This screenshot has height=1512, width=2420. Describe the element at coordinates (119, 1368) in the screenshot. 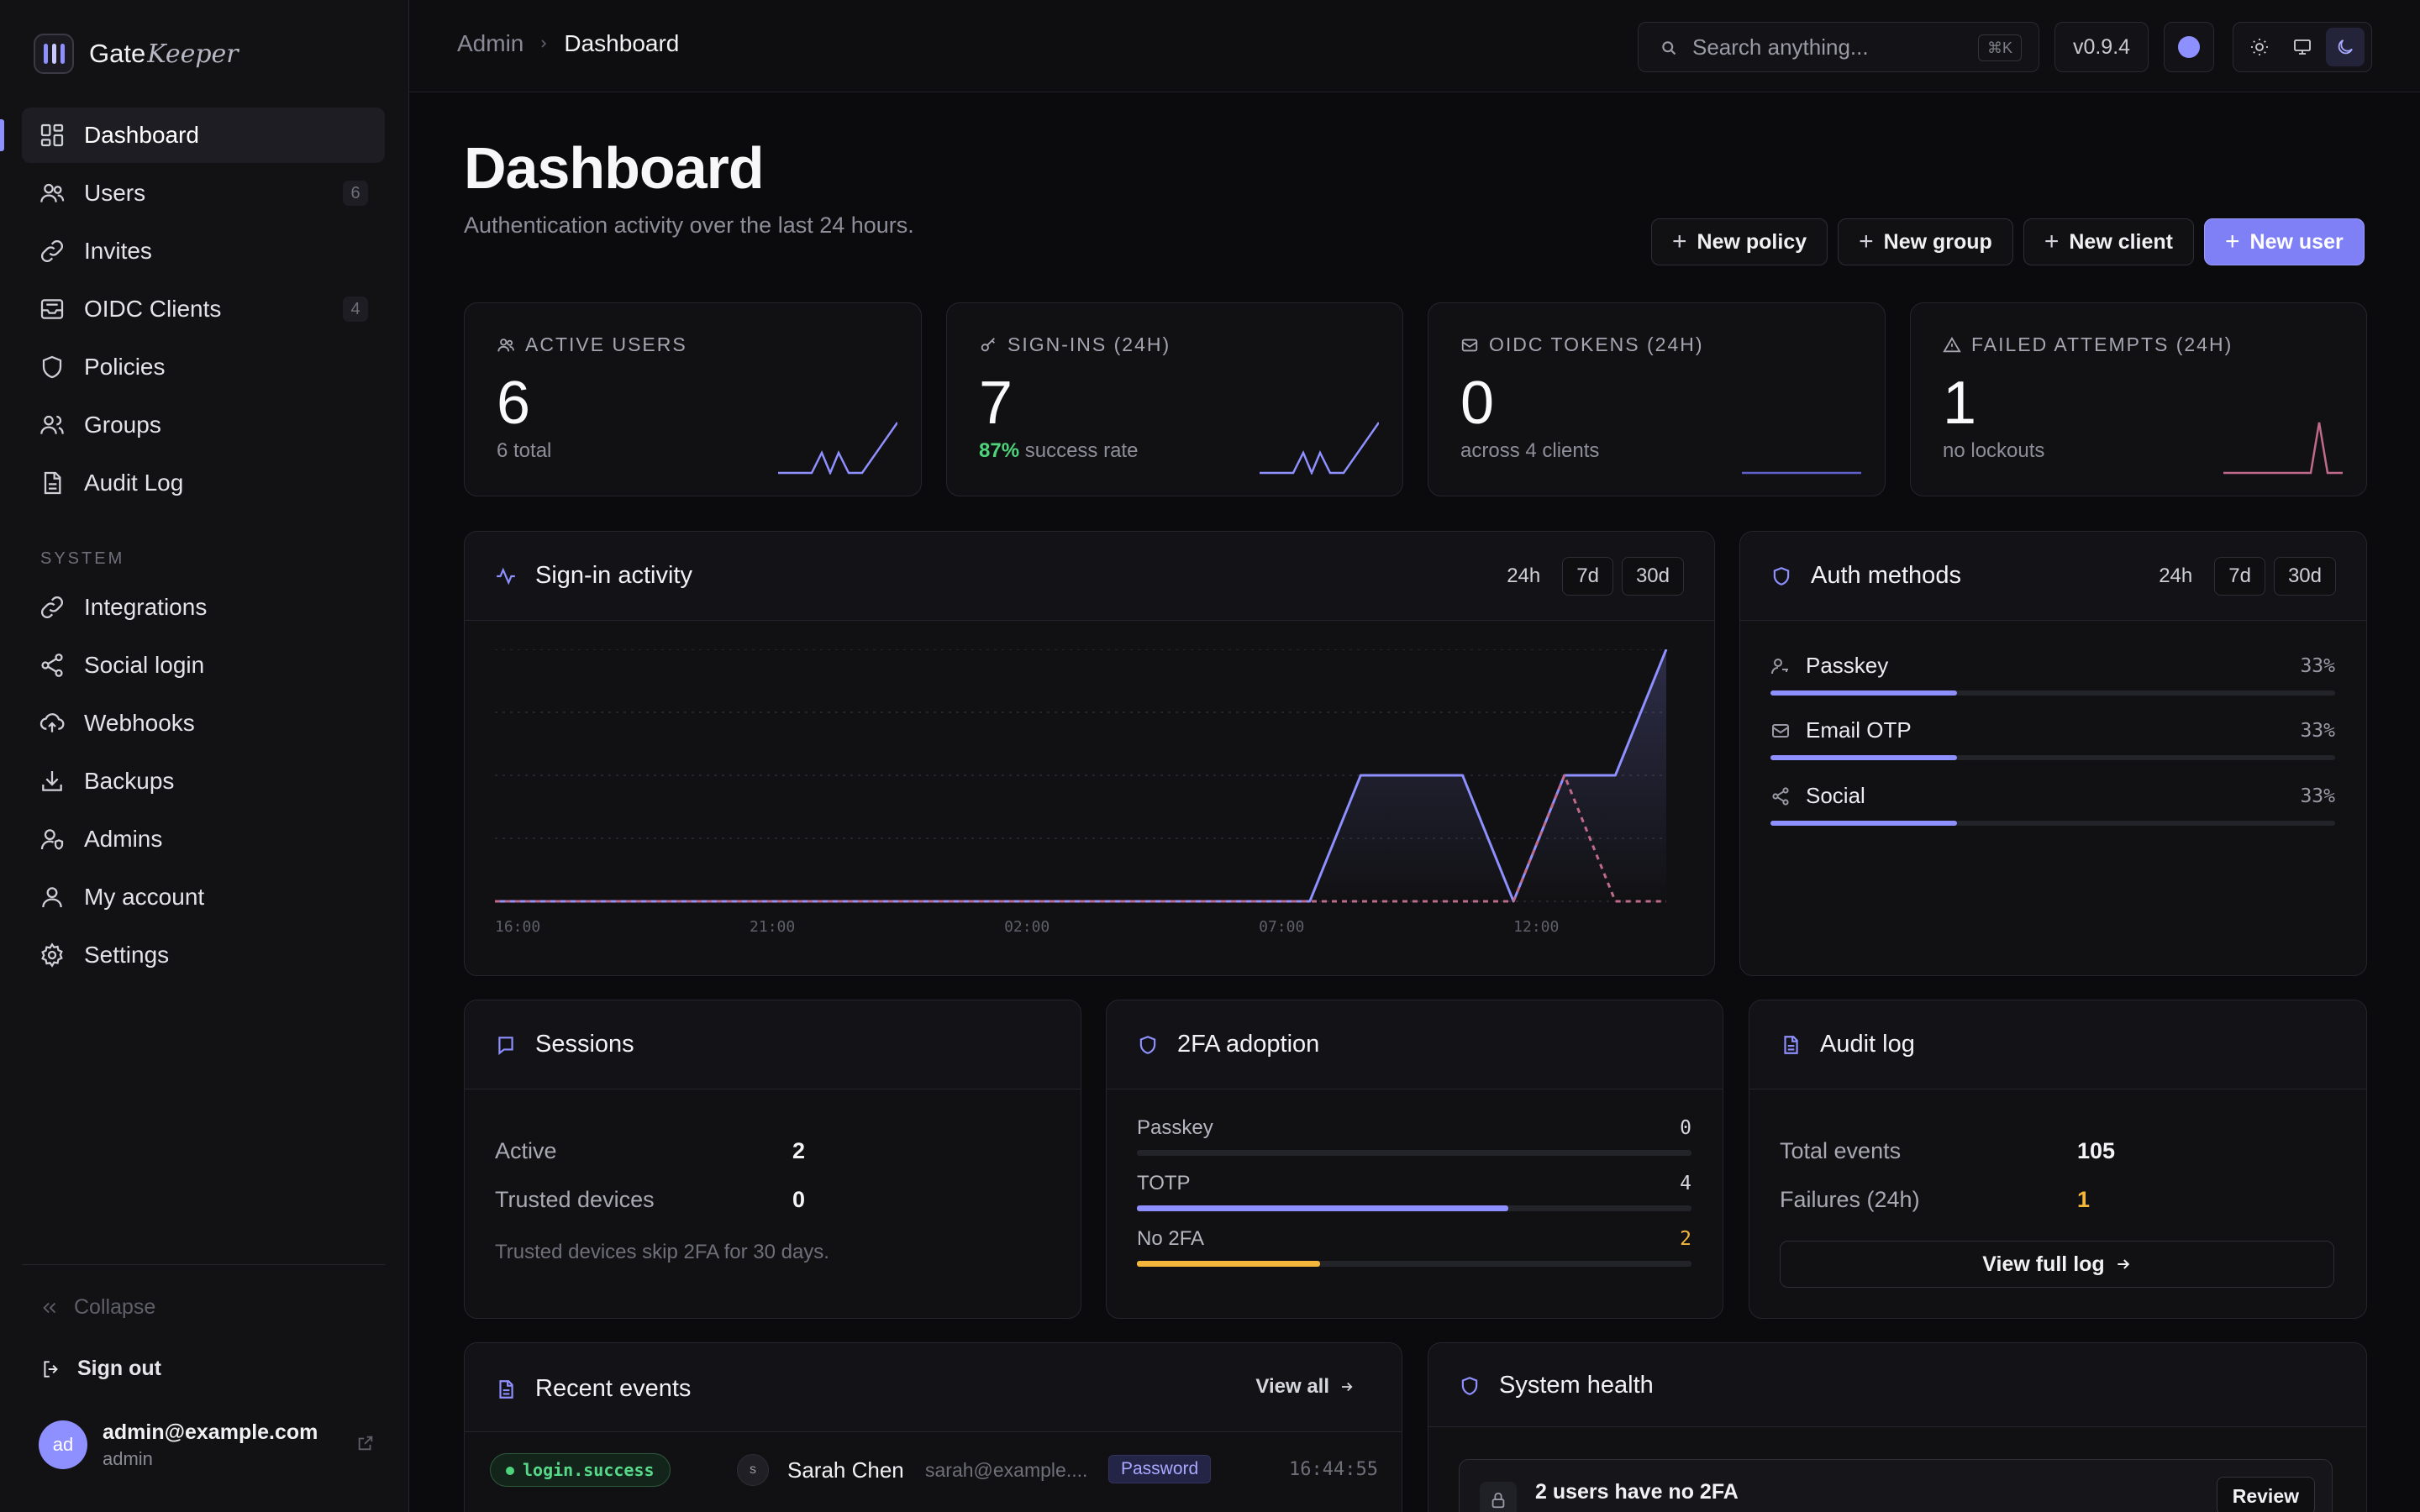

I see `sign-out-label: Sign out` at that location.